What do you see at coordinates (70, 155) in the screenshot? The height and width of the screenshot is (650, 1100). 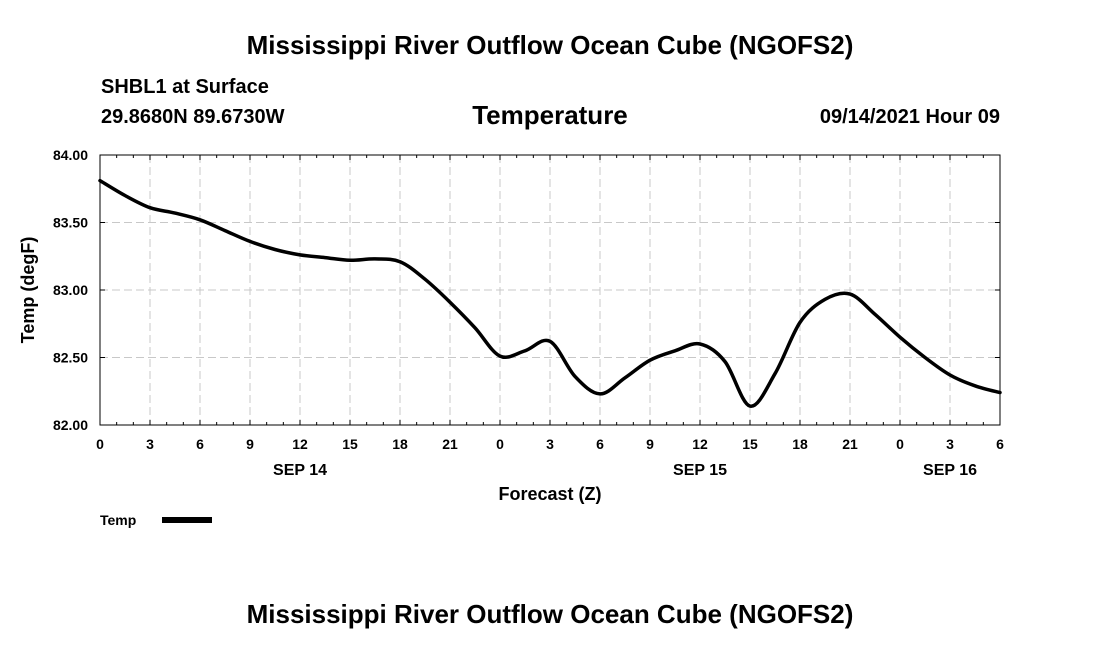 I see `y-tick-label: 84.00` at bounding box center [70, 155].